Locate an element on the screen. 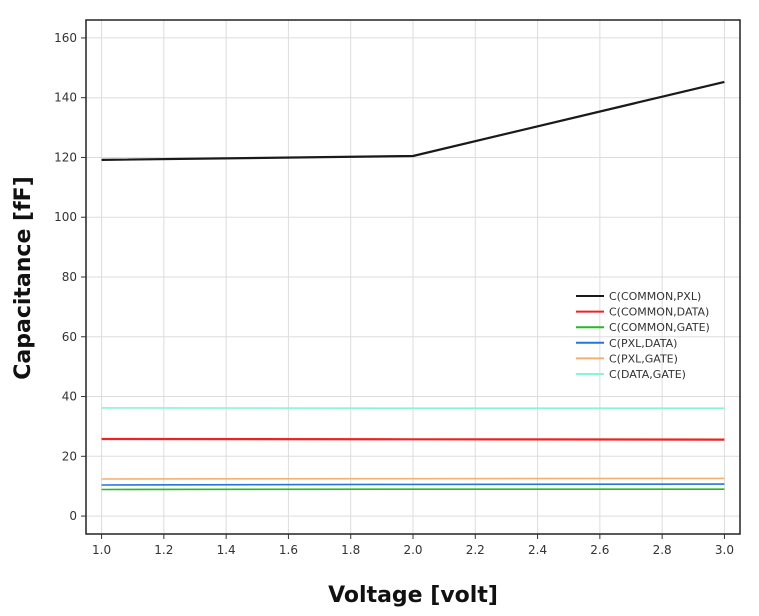 The image size is (759, 616). x-tick-label: 1.2 is located at coordinates (163, 550).